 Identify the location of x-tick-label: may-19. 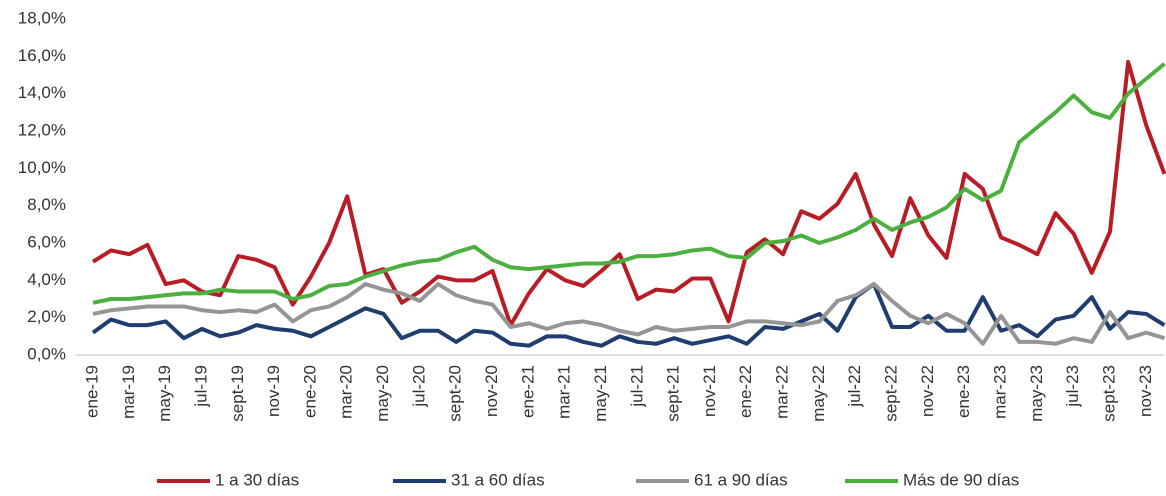
(164, 393).